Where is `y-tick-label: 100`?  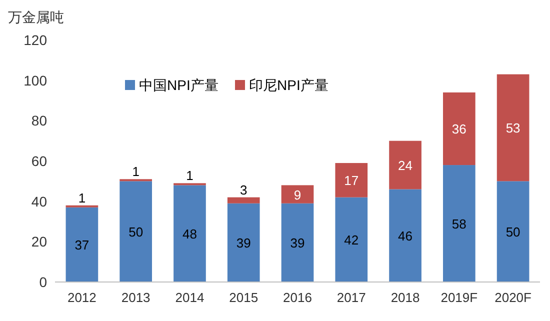 y-tick-label: 100 is located at coordinates (36, 80).